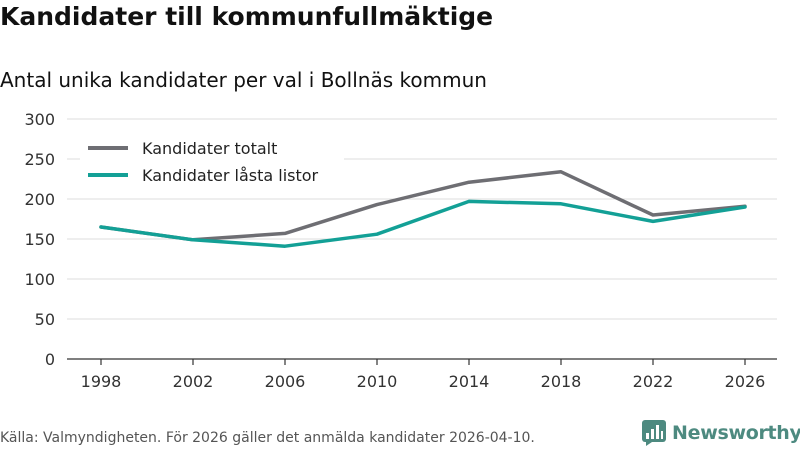  Describe the element at coordinates (39, 199) in the screenshot. I see `y-tick-label: 200` at that location.